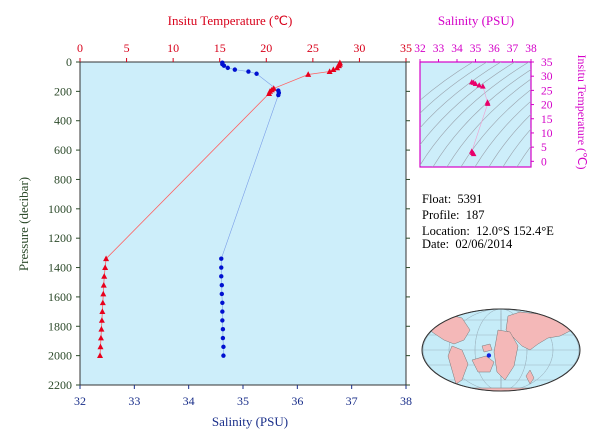  Describe the element at coordinates (60, 385) in the screenshot. I see `pressure-tick-label: 2200` at that location.